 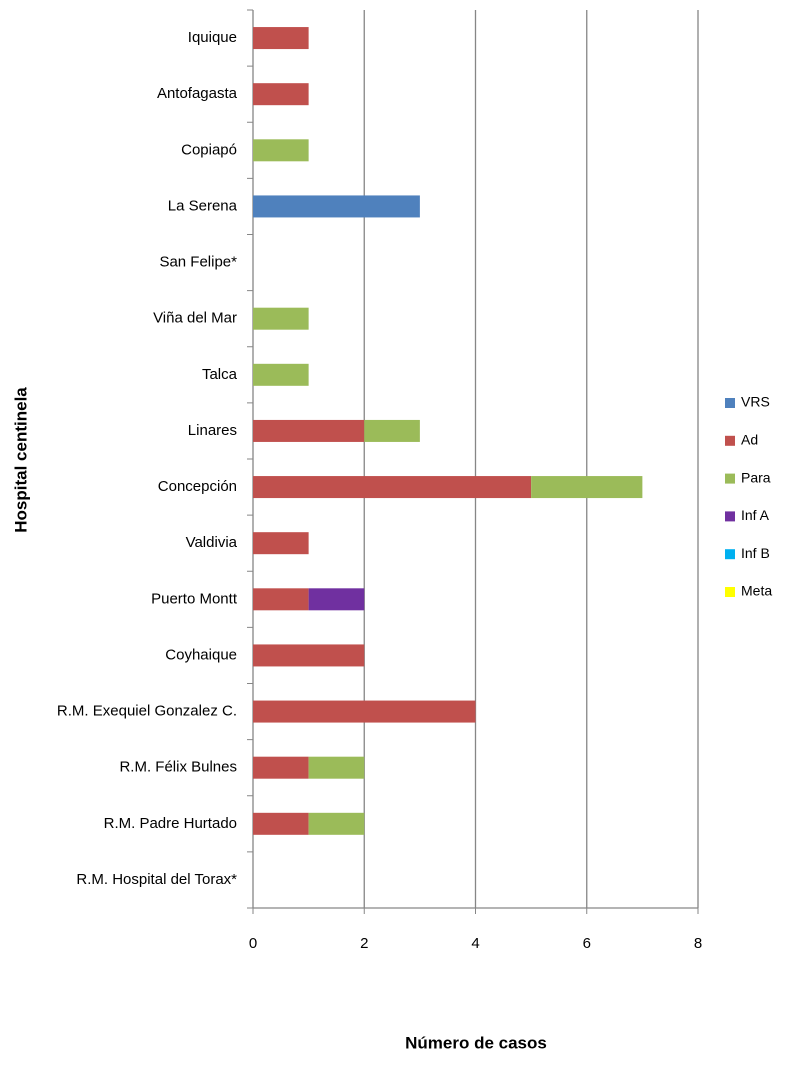 I want to click on y-tick-label: Viña del Mar, so click(x=195, y=318).